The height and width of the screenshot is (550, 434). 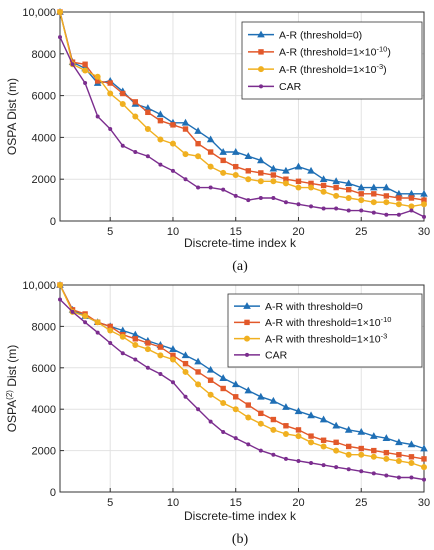 I want to click on panel-a-x-tick-label: 10, so click(x=173, y=232).